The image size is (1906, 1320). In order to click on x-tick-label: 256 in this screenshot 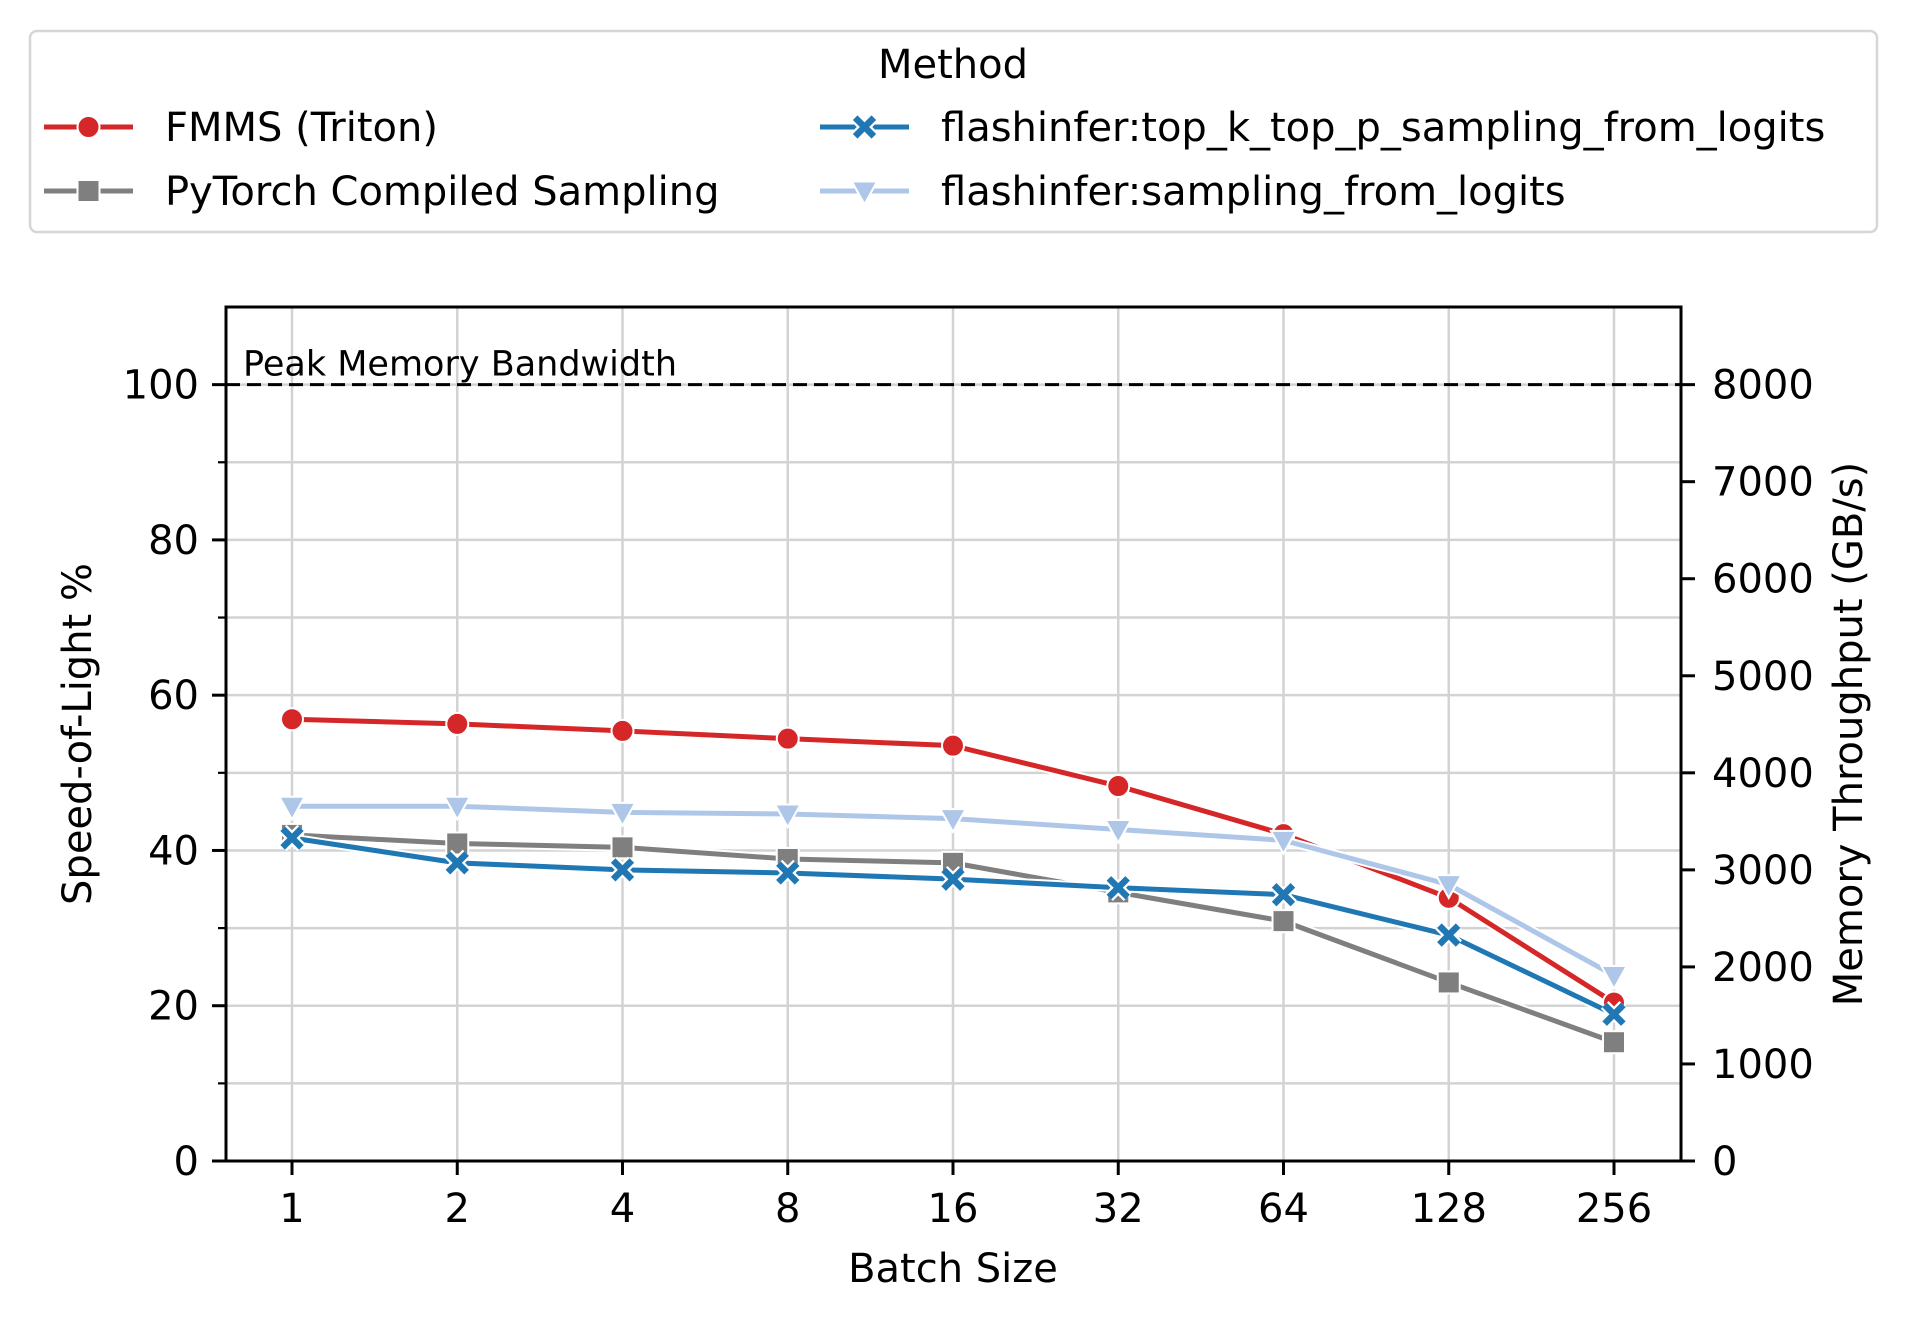, I will do `click(1614, 1209)`.